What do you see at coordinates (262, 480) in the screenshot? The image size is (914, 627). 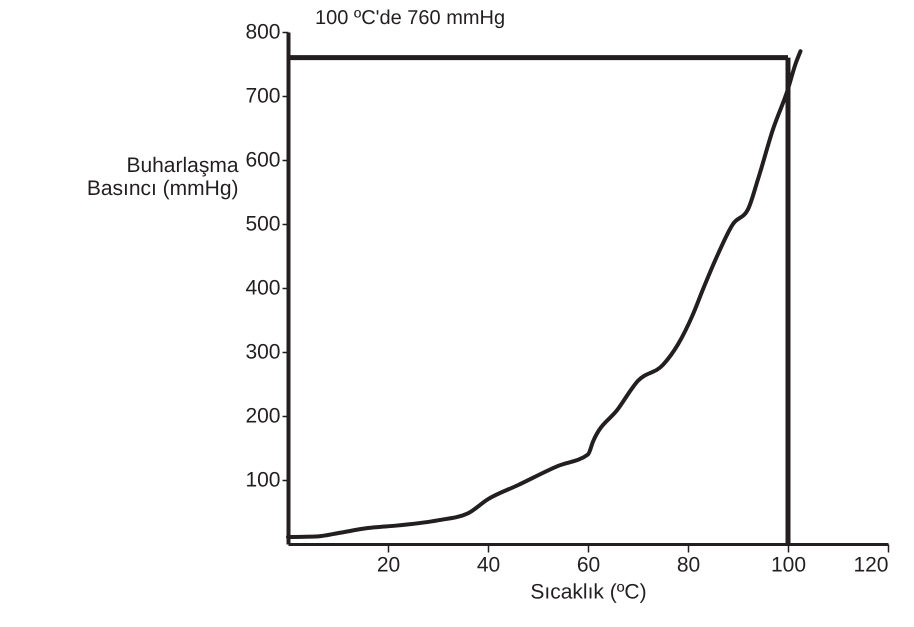 I see `y-tick-label: 100` at bounding box center [262, 480].